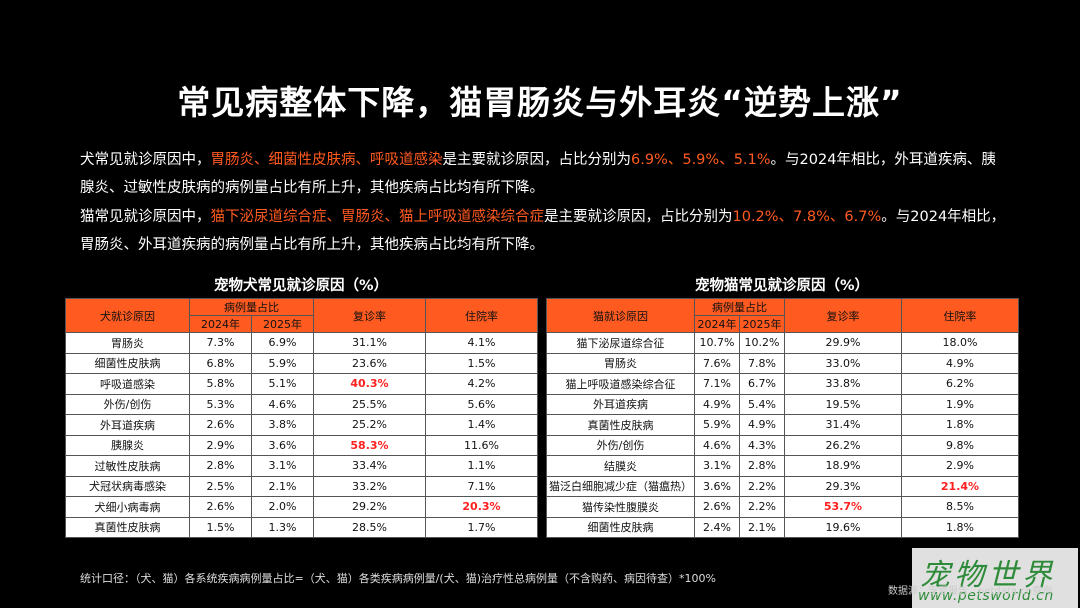 The image size is (1080, 608). Describe the element at coordinates (960, 363) in the screenshot. I see `cell-hospital: 4.9%` at that location.